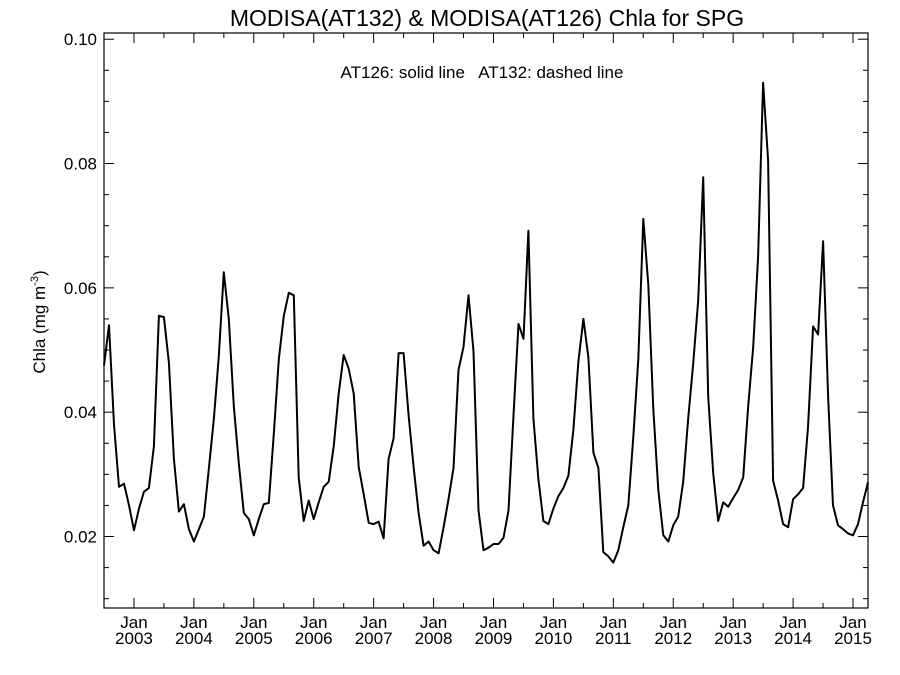 The height and width of the screenshot is (675, 900). Describe the element at coordinates (80, 537) in the screenshot. I see `y-tick-label: 0.02` at that location.